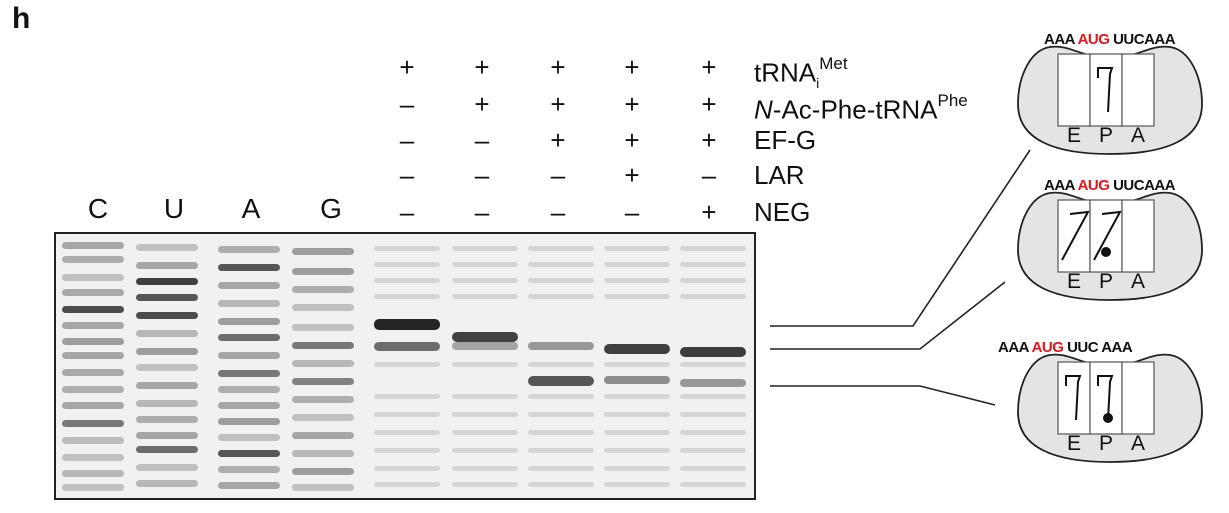  What do you see at coordinates (331, 208) in the screenshot?
I see `lane-label: G` at bounding box center [331, 208].